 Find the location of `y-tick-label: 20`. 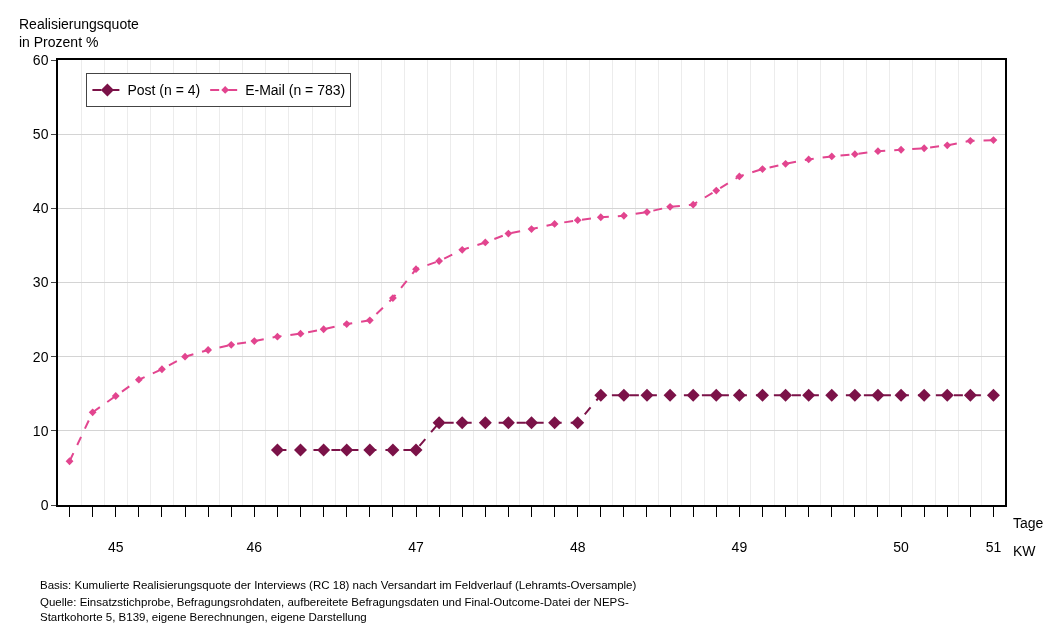

y-tick-label: 20 is located at coordinates (40, 356).